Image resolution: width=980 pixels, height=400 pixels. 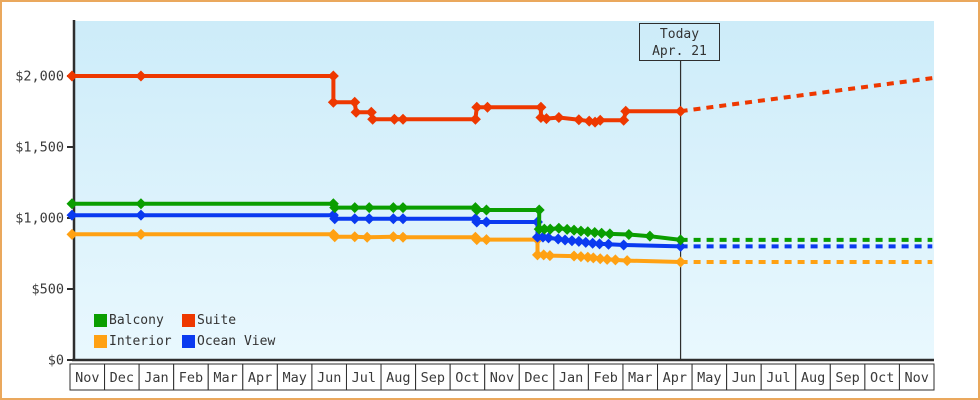 I want to click on legend-item-balcony: Balcony, so click(x=138, y=320).